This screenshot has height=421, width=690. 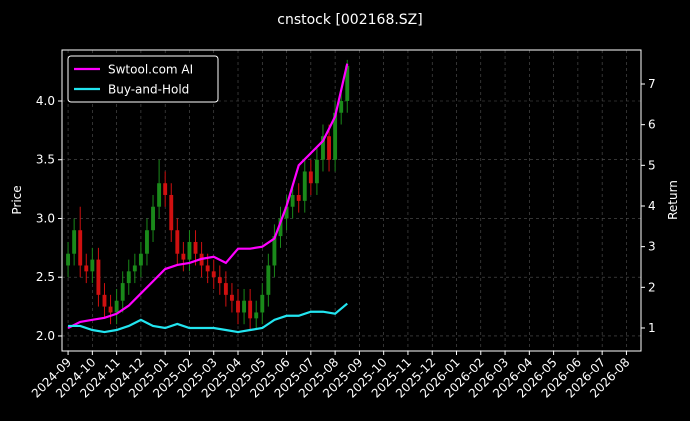 What do you see at coordinates (349, 20) in the screenshot?
I see `chart-title: cnstock [002168.SZ]` at bounding box center [349, 20].